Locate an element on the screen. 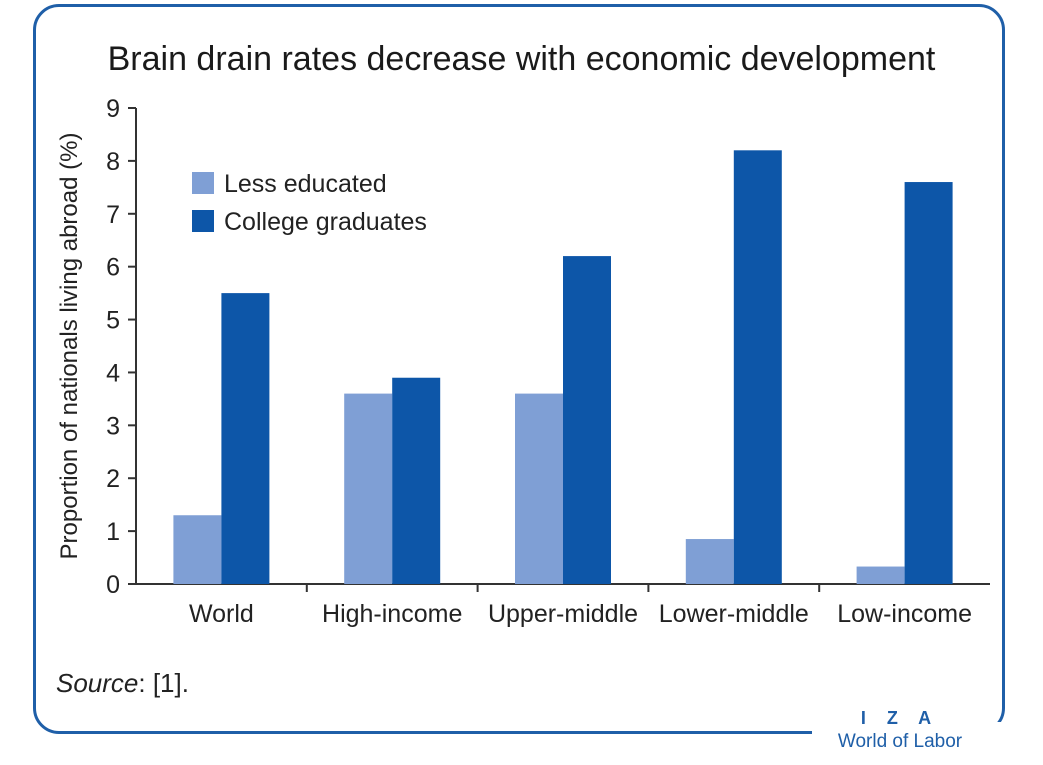  bar-lower-middle-college-graduates is located at coordinates (757, 367).